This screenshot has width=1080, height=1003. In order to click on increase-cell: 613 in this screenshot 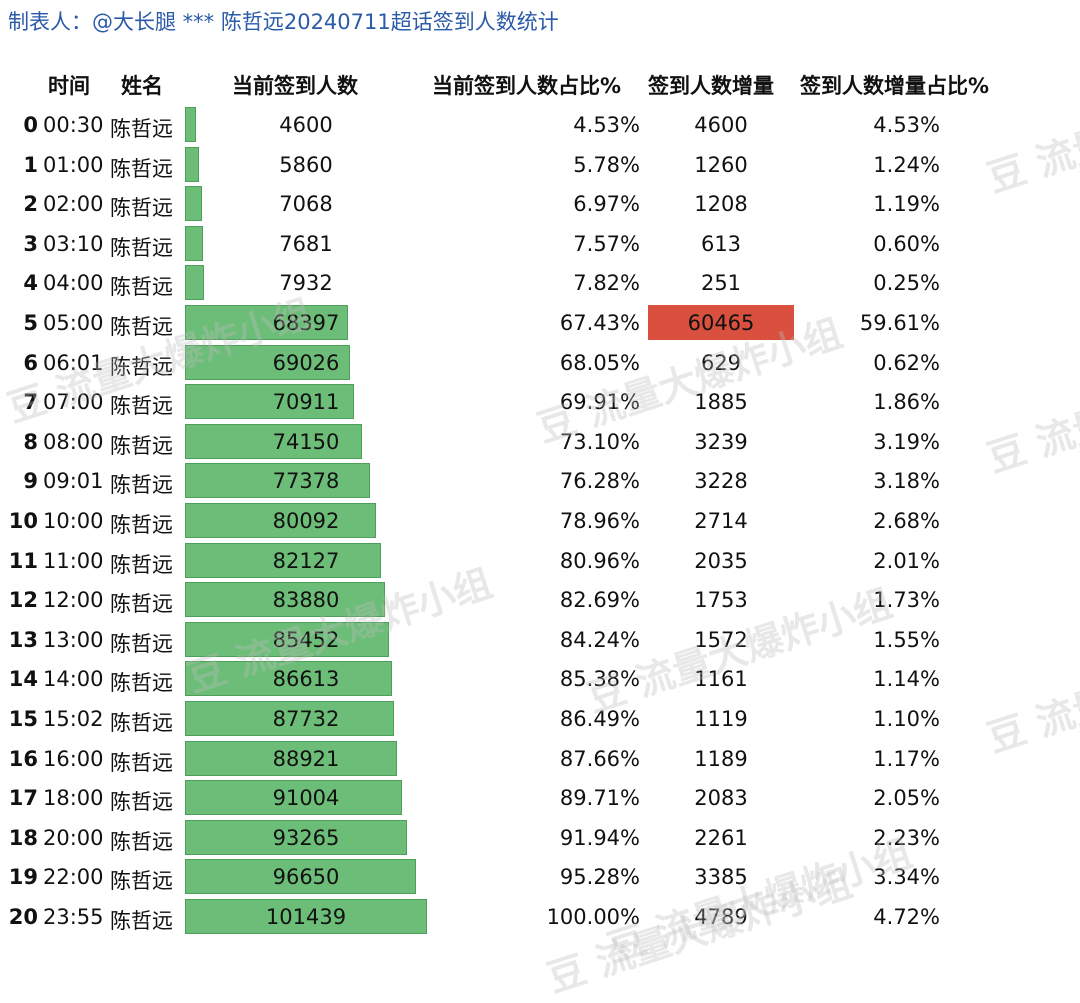, I will do `click(721, 243)`.